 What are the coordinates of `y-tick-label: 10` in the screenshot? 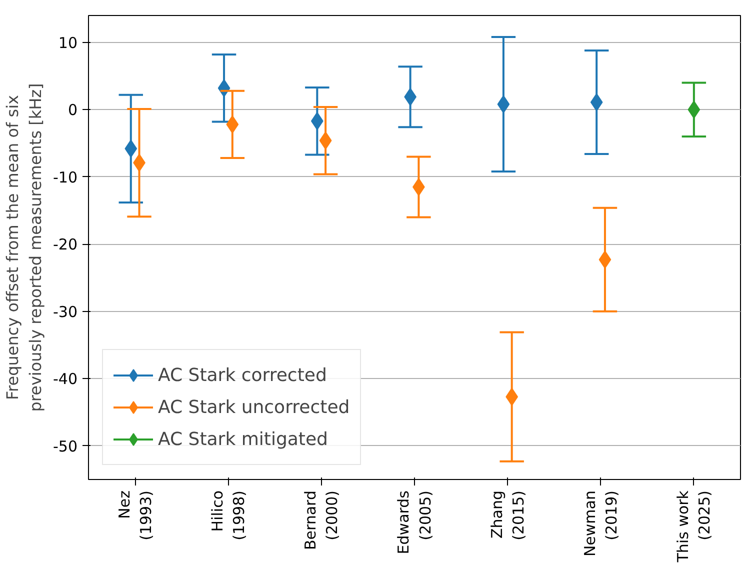 It's located at (68, 43).